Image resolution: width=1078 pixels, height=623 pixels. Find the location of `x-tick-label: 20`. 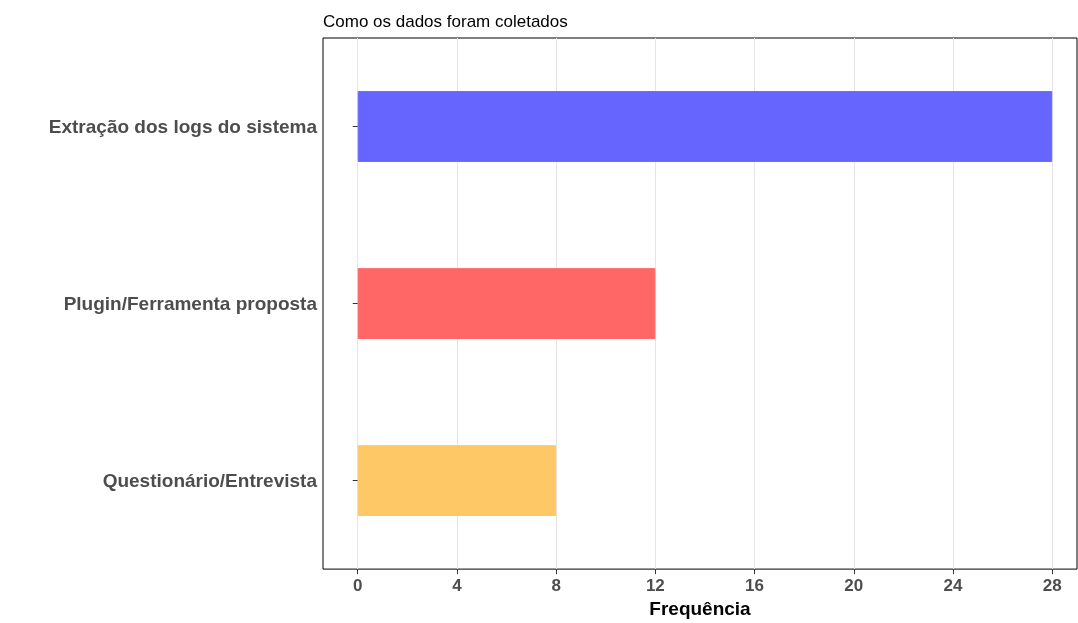

x-tick-label: 20 is located at coordinates (854, 586).